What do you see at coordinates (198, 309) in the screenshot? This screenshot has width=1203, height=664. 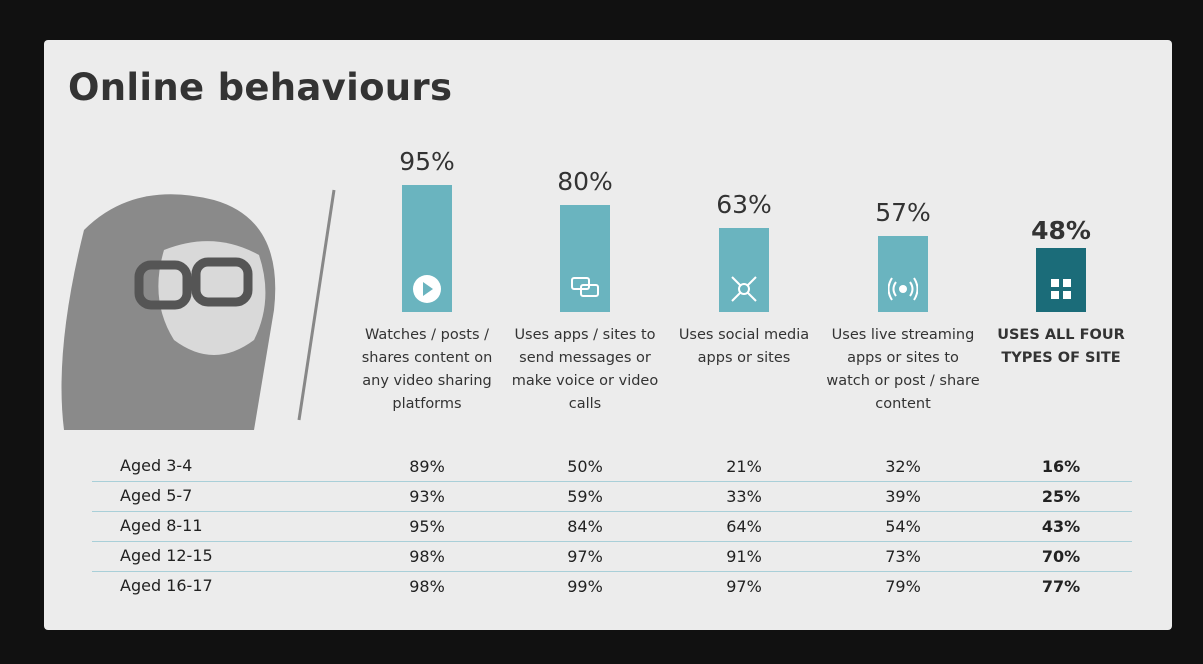 I see `illustration` at bounding box center [198, 309].